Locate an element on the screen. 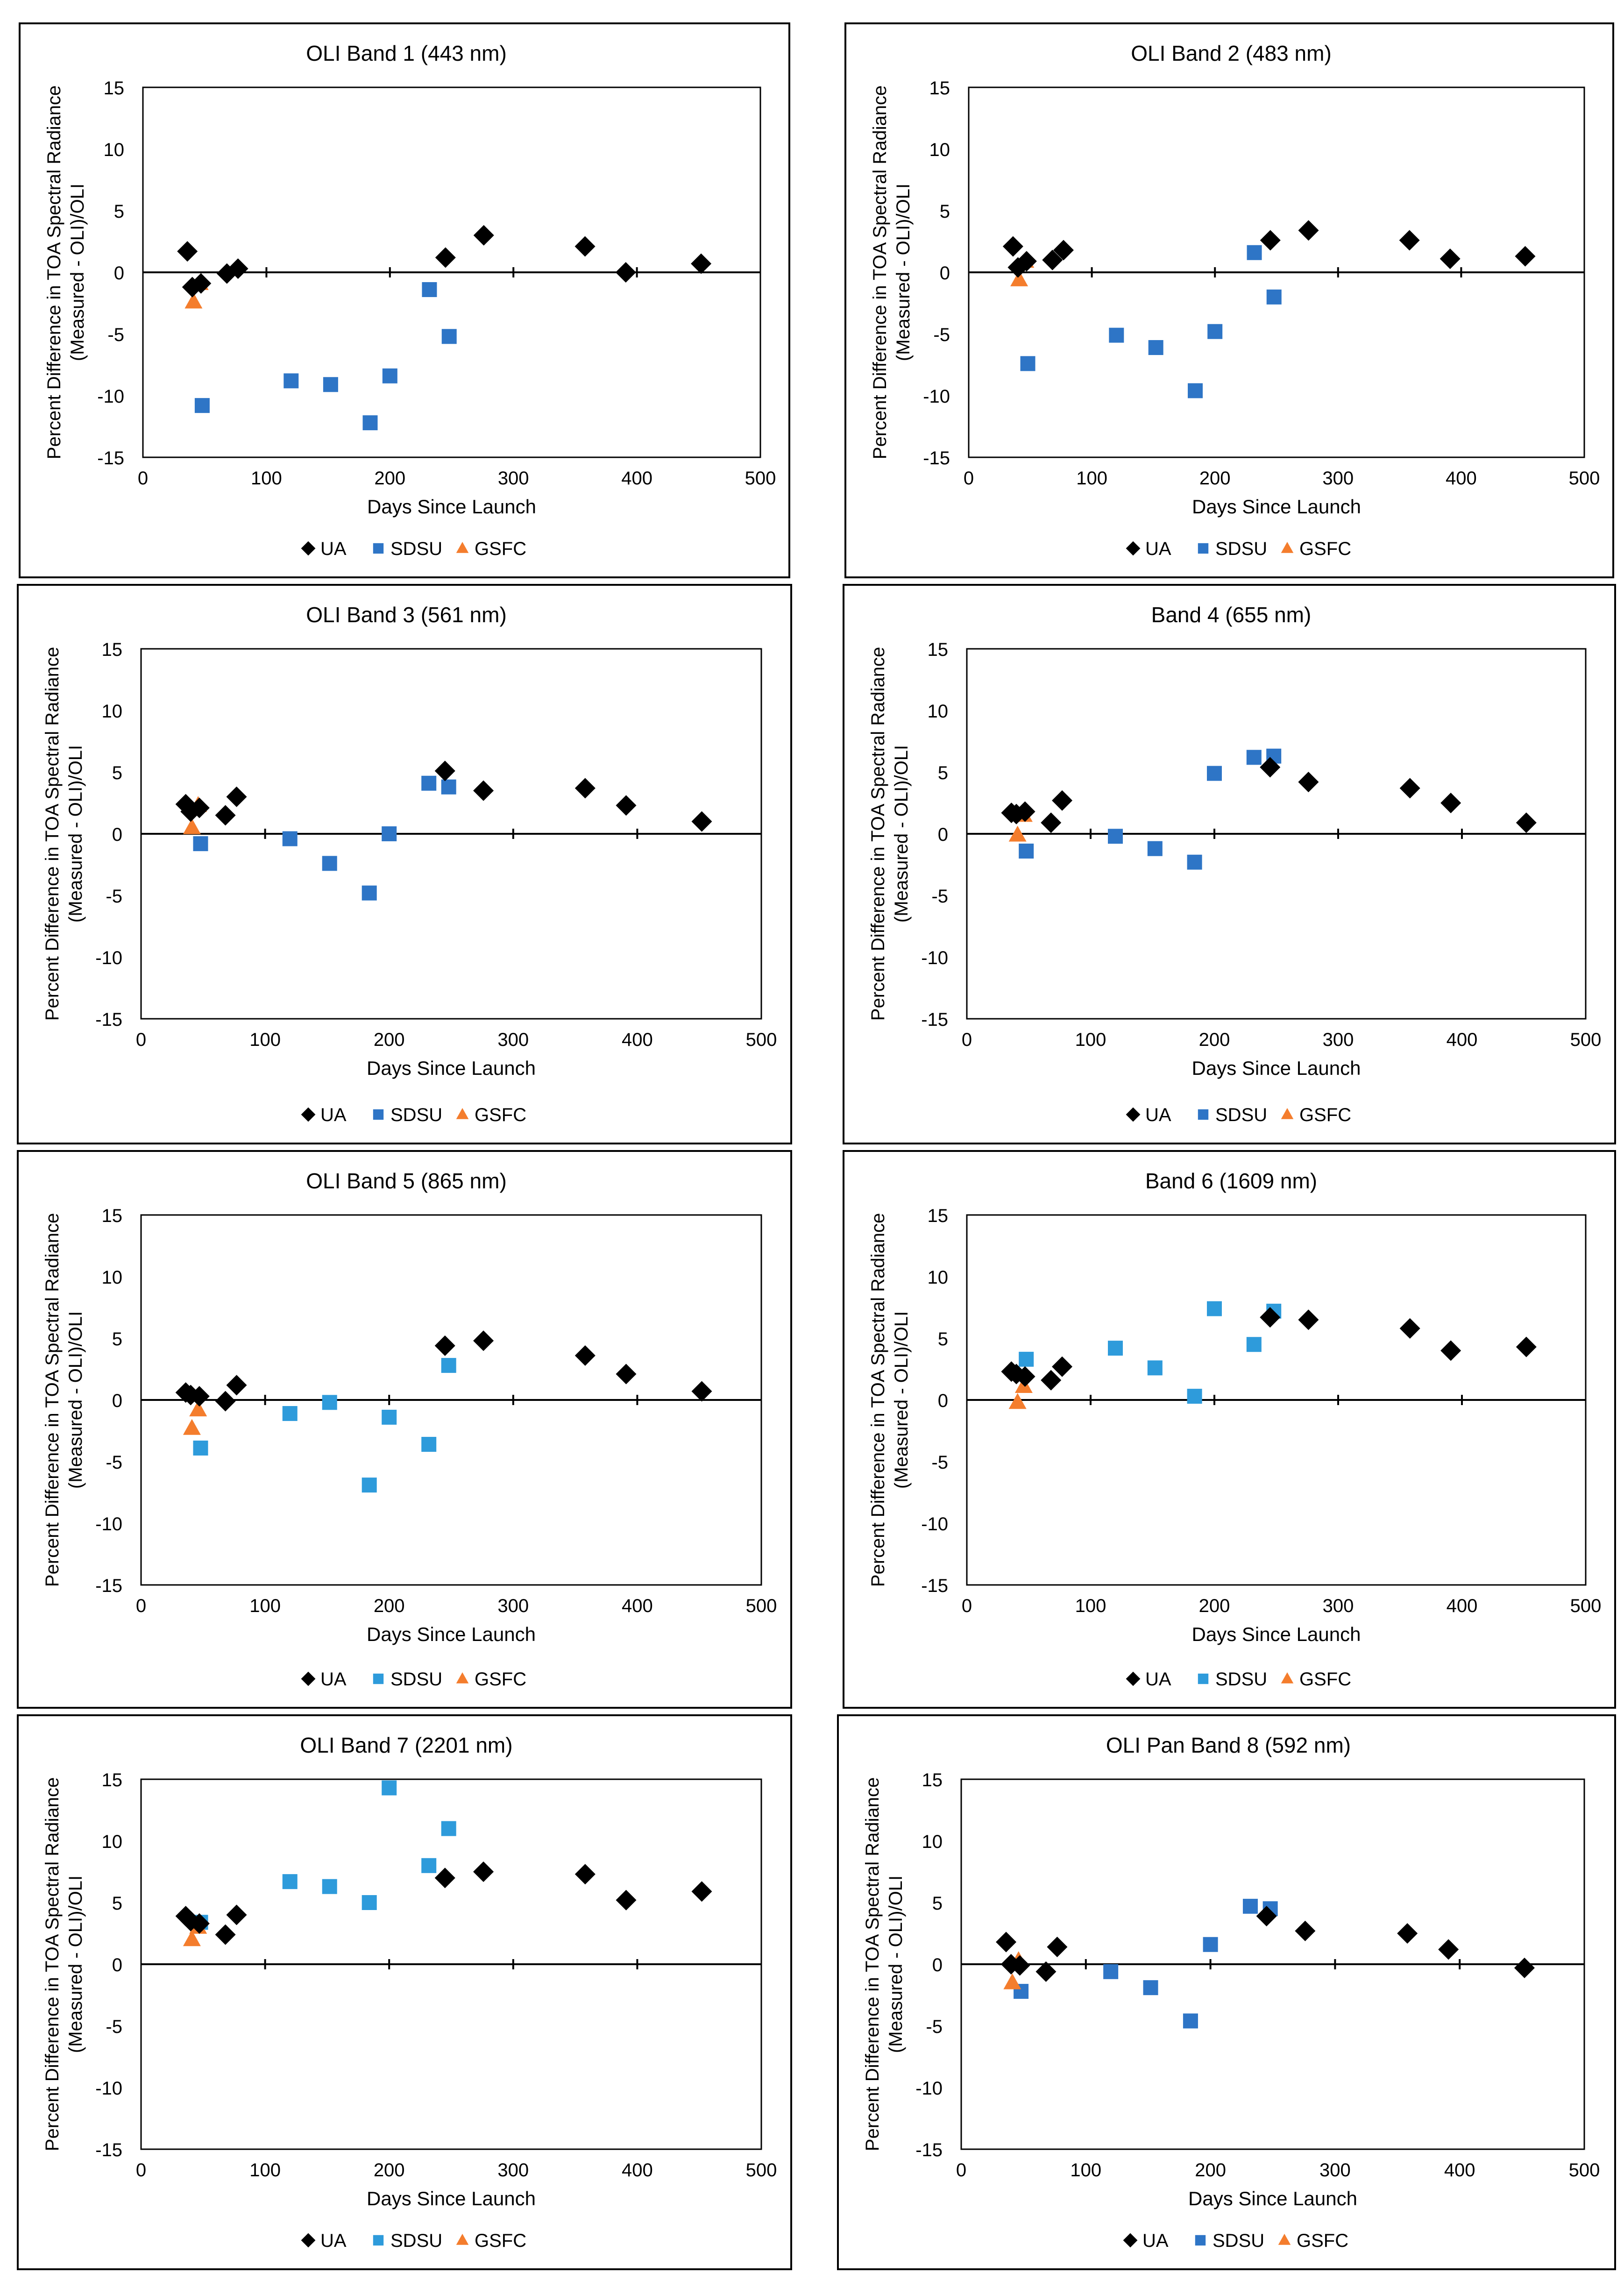 The width and height of the screenshot is (1624, 2280). y-tick-label: 10 is located at coordinates (112, 711).